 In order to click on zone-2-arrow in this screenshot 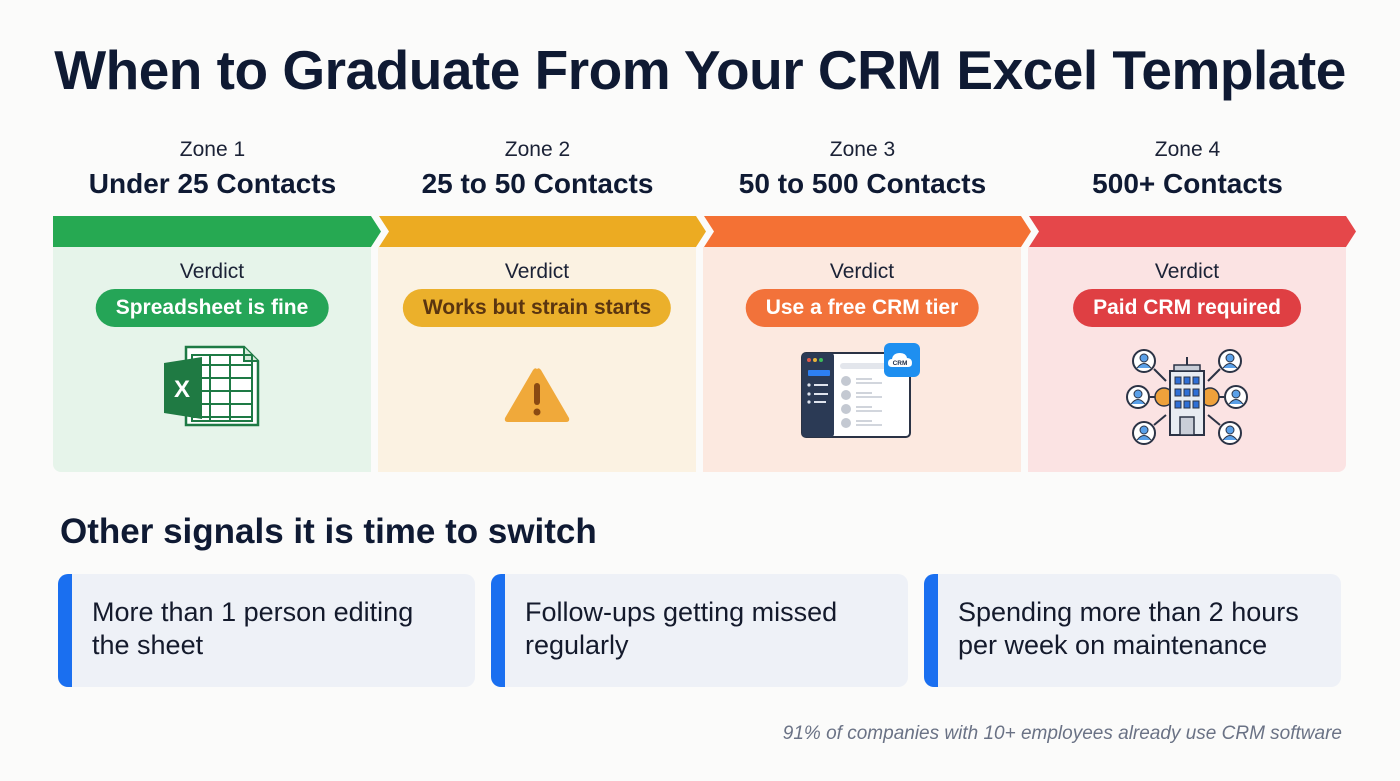, I will do `click(542, 231)`.